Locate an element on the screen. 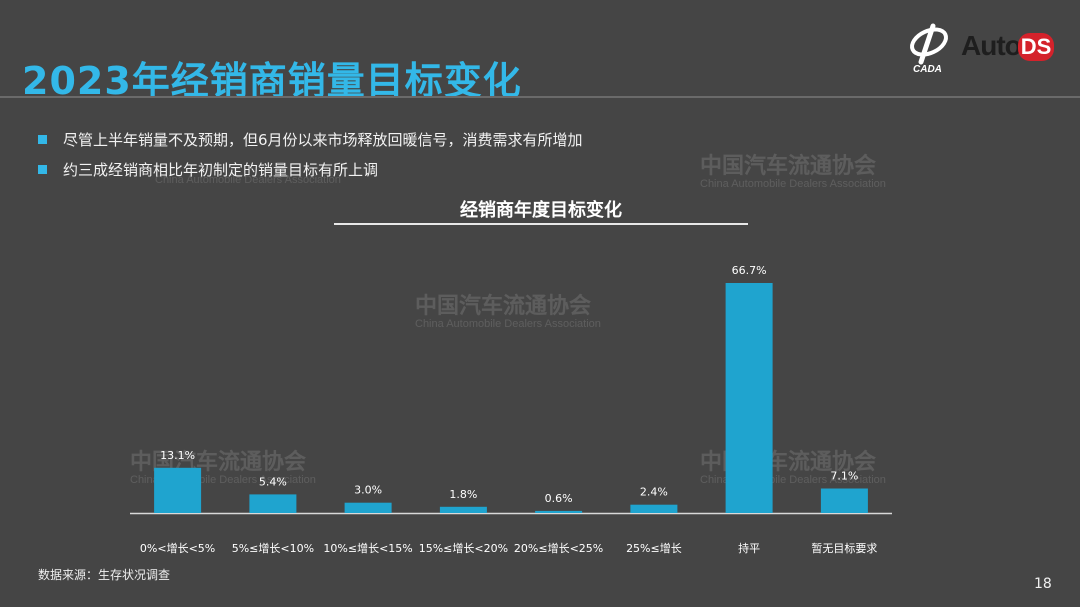  chart-title-underline is located at coordinates (541, 224).